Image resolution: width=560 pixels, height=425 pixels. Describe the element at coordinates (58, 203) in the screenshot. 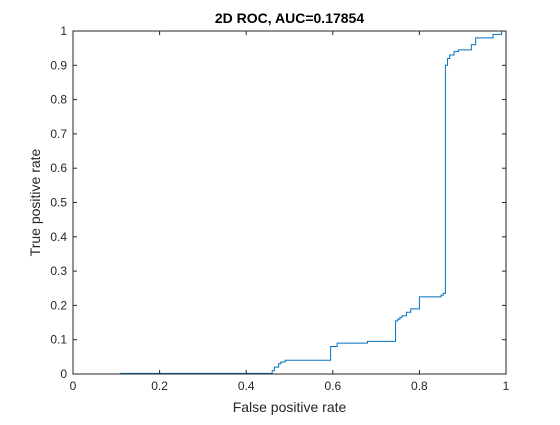

I see `y-tick-label: 0.5` at that location.